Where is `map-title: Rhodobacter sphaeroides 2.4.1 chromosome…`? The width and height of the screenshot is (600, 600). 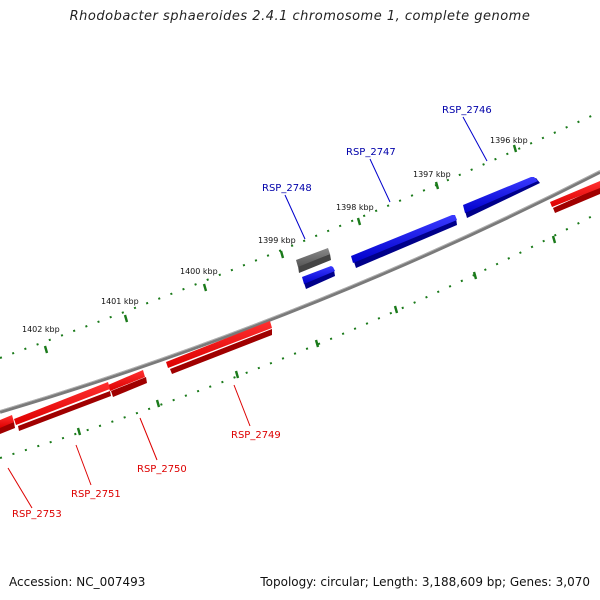
map-title: Rhodobacter sphaeroides 2.4.1 chromosome… is located at coordinates (300, 16).